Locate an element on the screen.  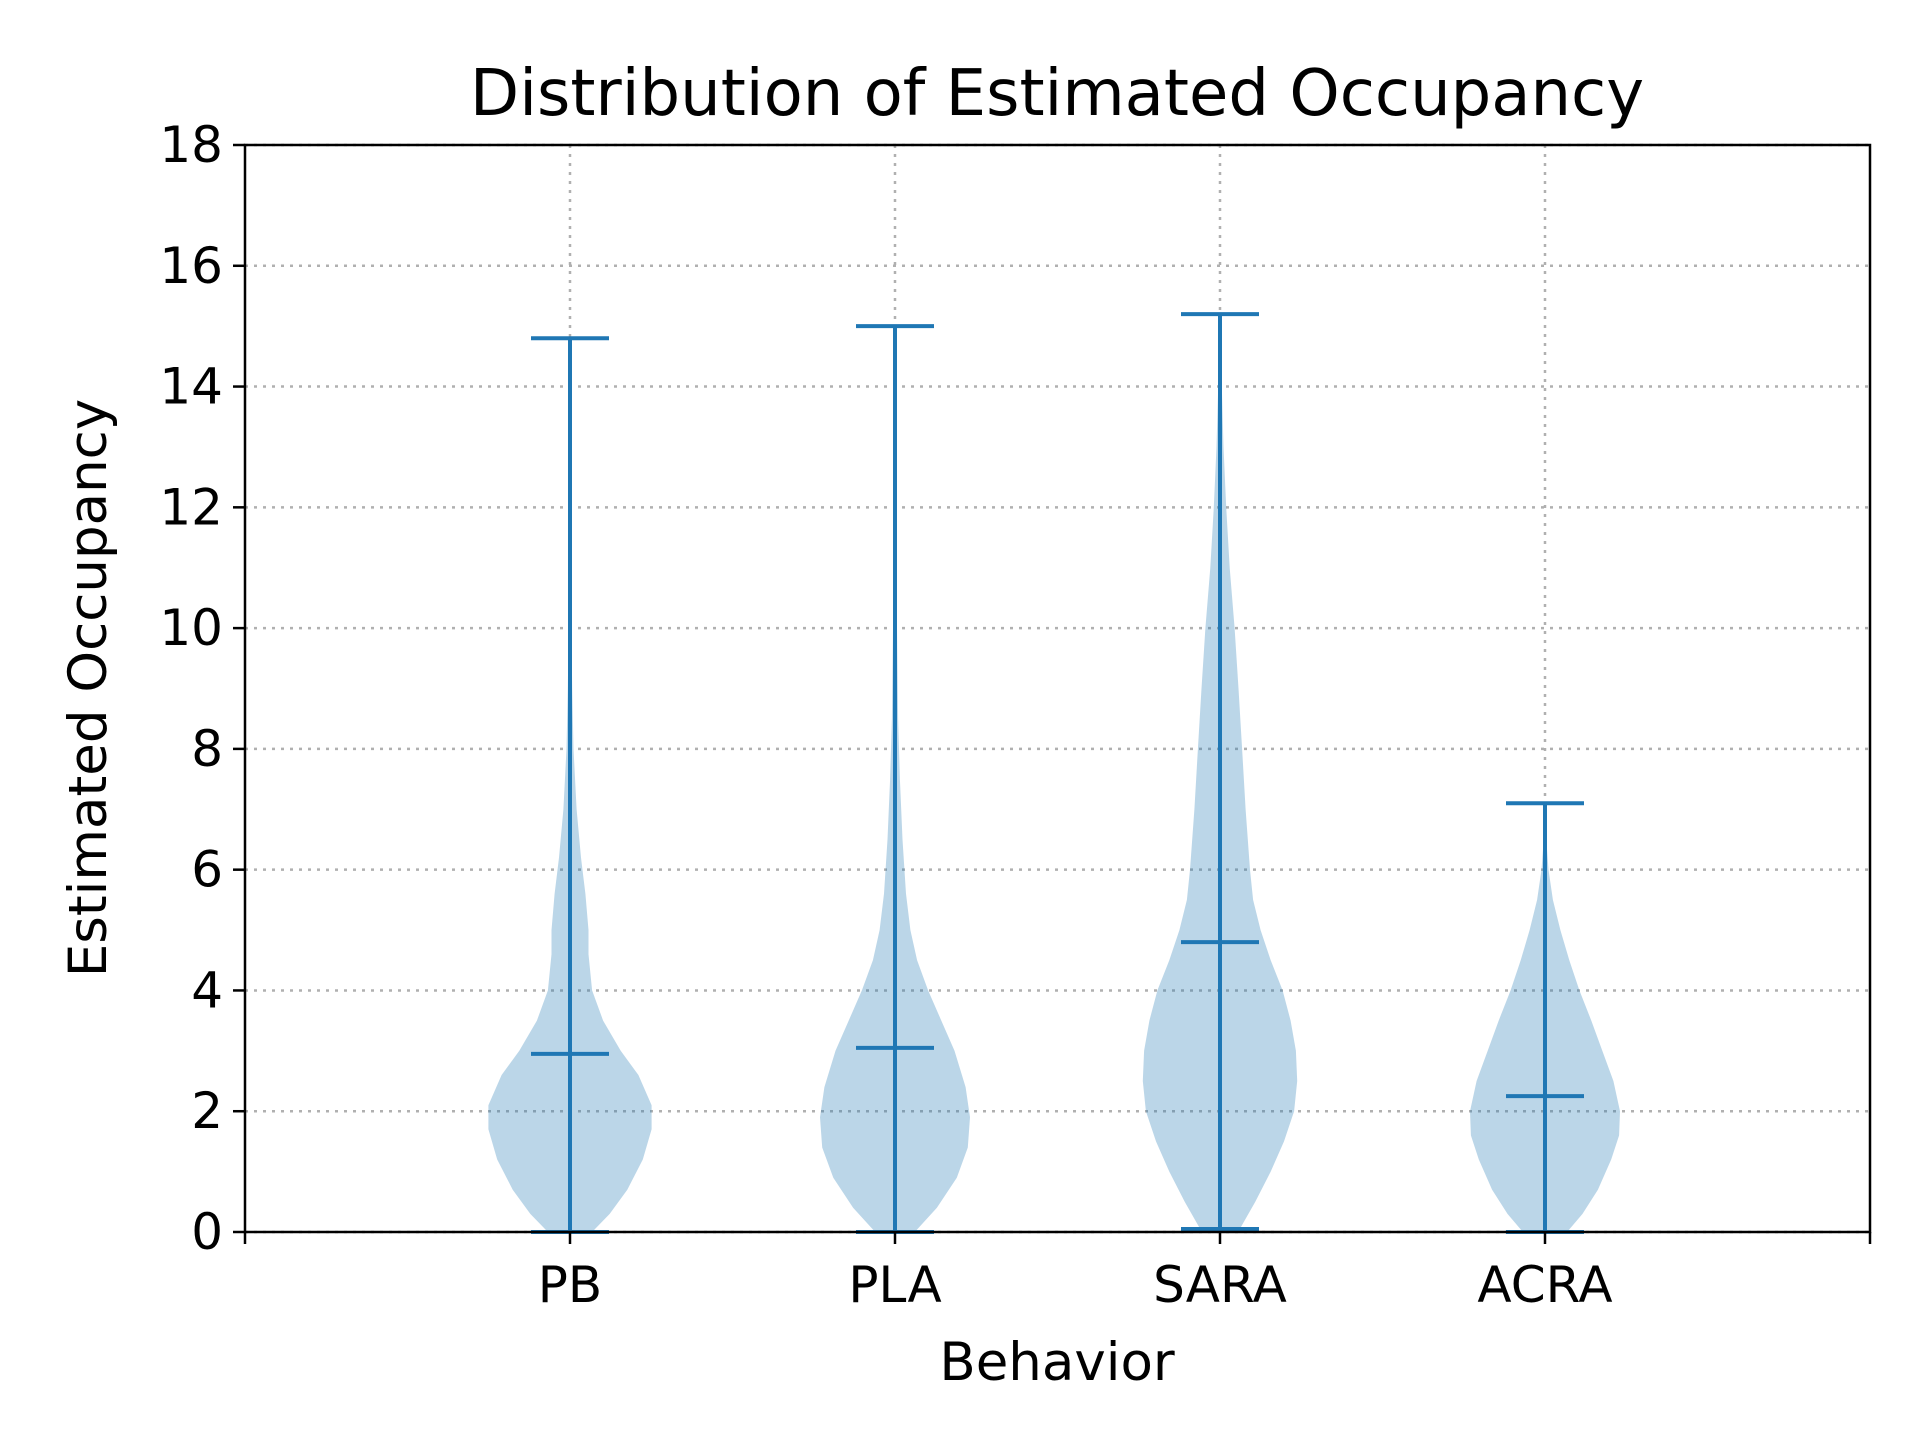
x-axis-label: Behavior is located at coordinates (1057, 1362).